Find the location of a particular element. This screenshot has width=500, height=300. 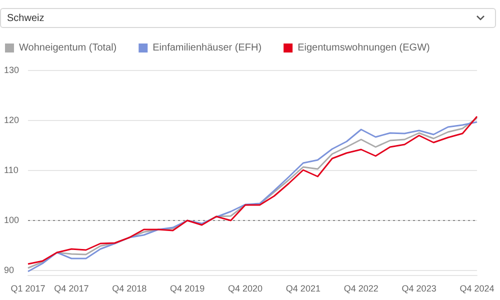

x-tick-label: Q1 2017 is located at coordinates (28, 289).